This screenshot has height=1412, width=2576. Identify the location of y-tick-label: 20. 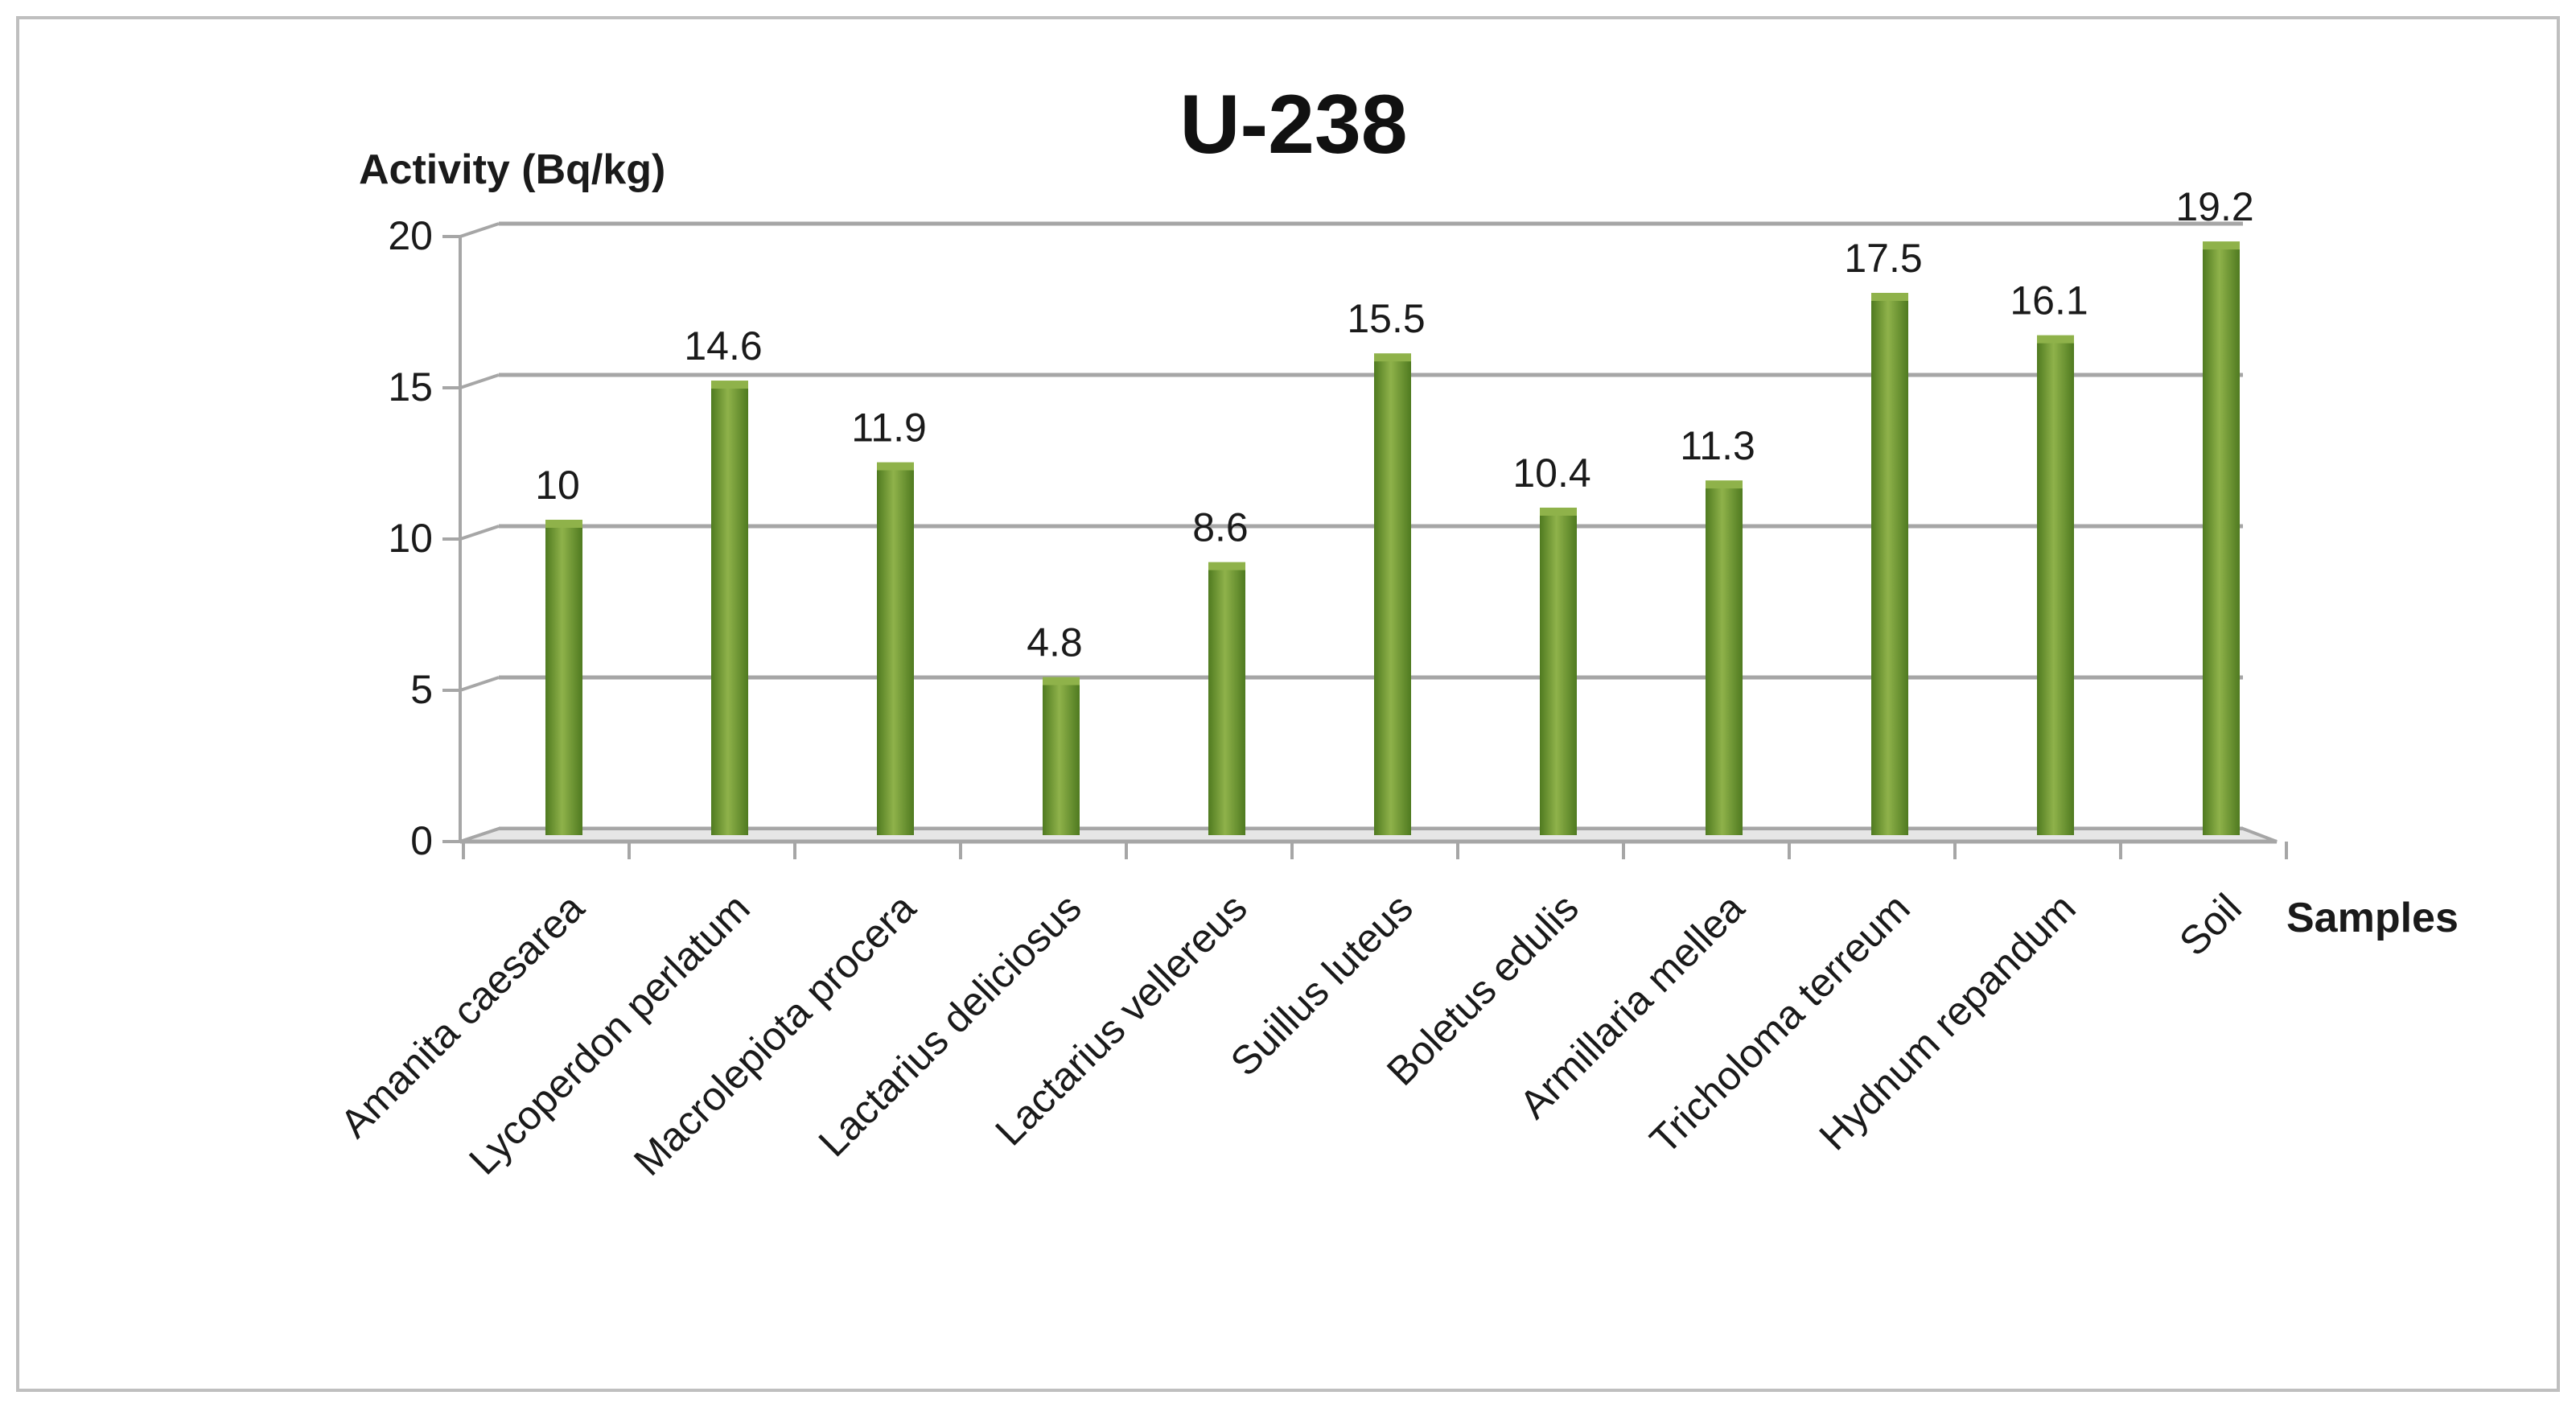
(410, 235).